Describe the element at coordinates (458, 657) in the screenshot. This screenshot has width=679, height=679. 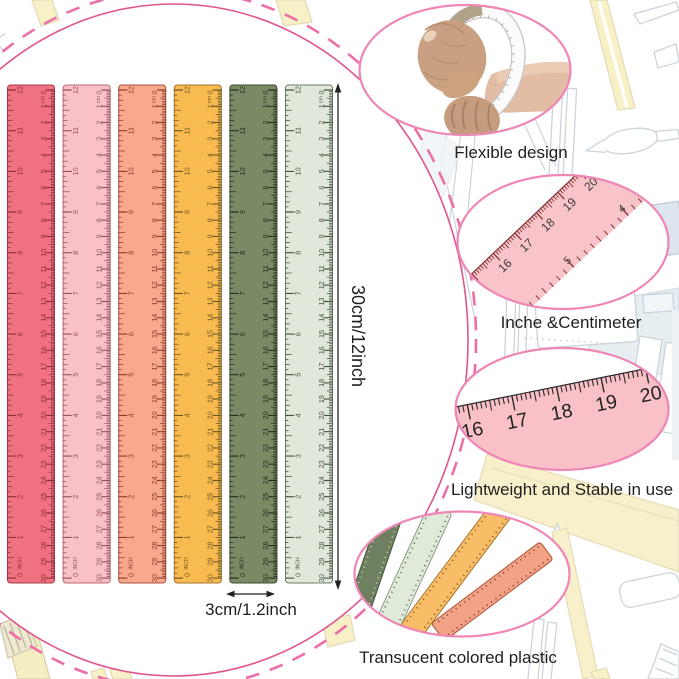
I see `svg-text: Transucent colored plastic` at that location.